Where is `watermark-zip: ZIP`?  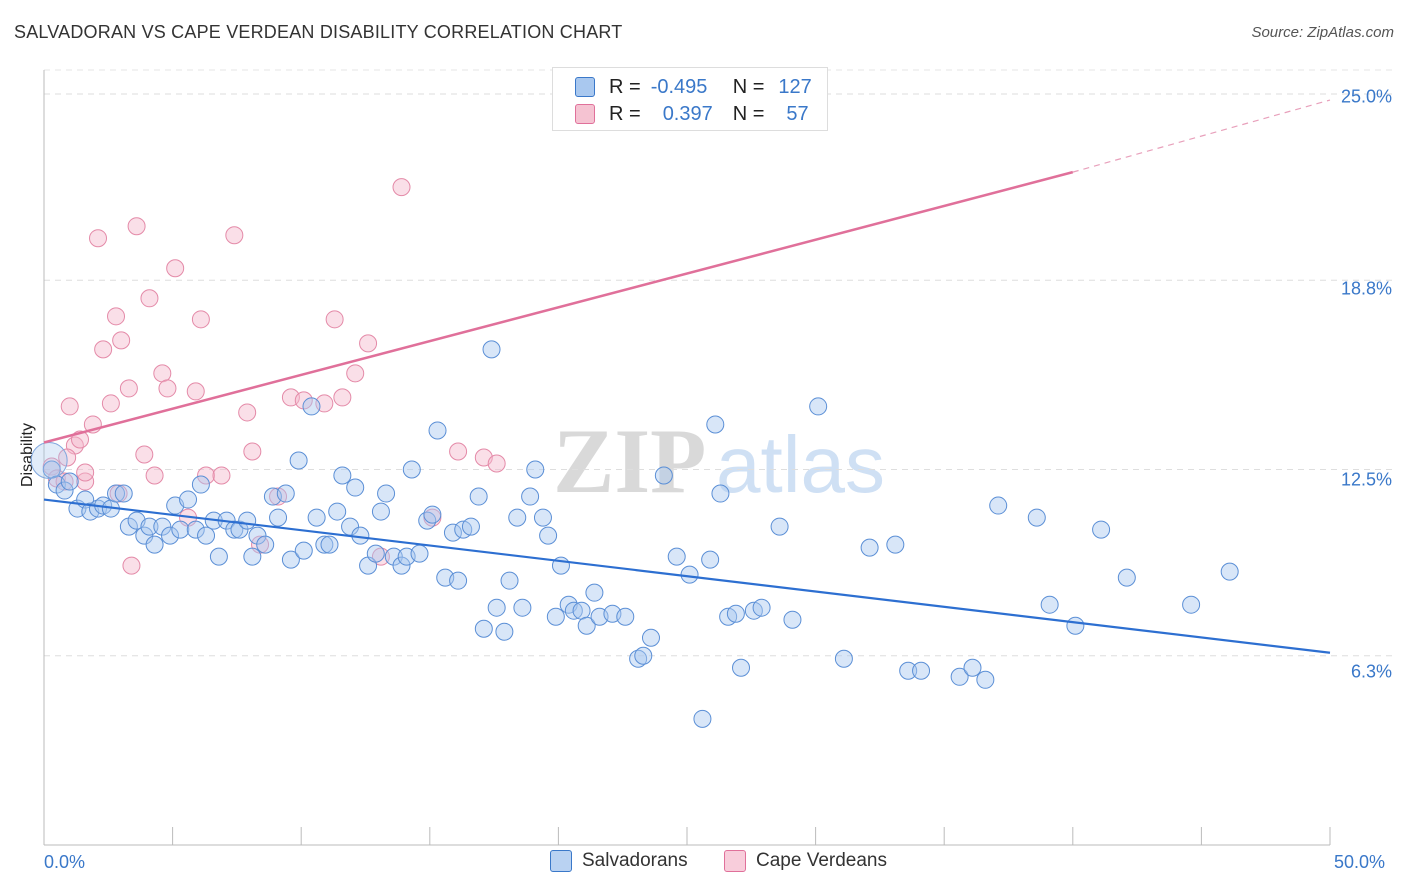 watermark-zip: ZIP is located at coordinates (629, 461).